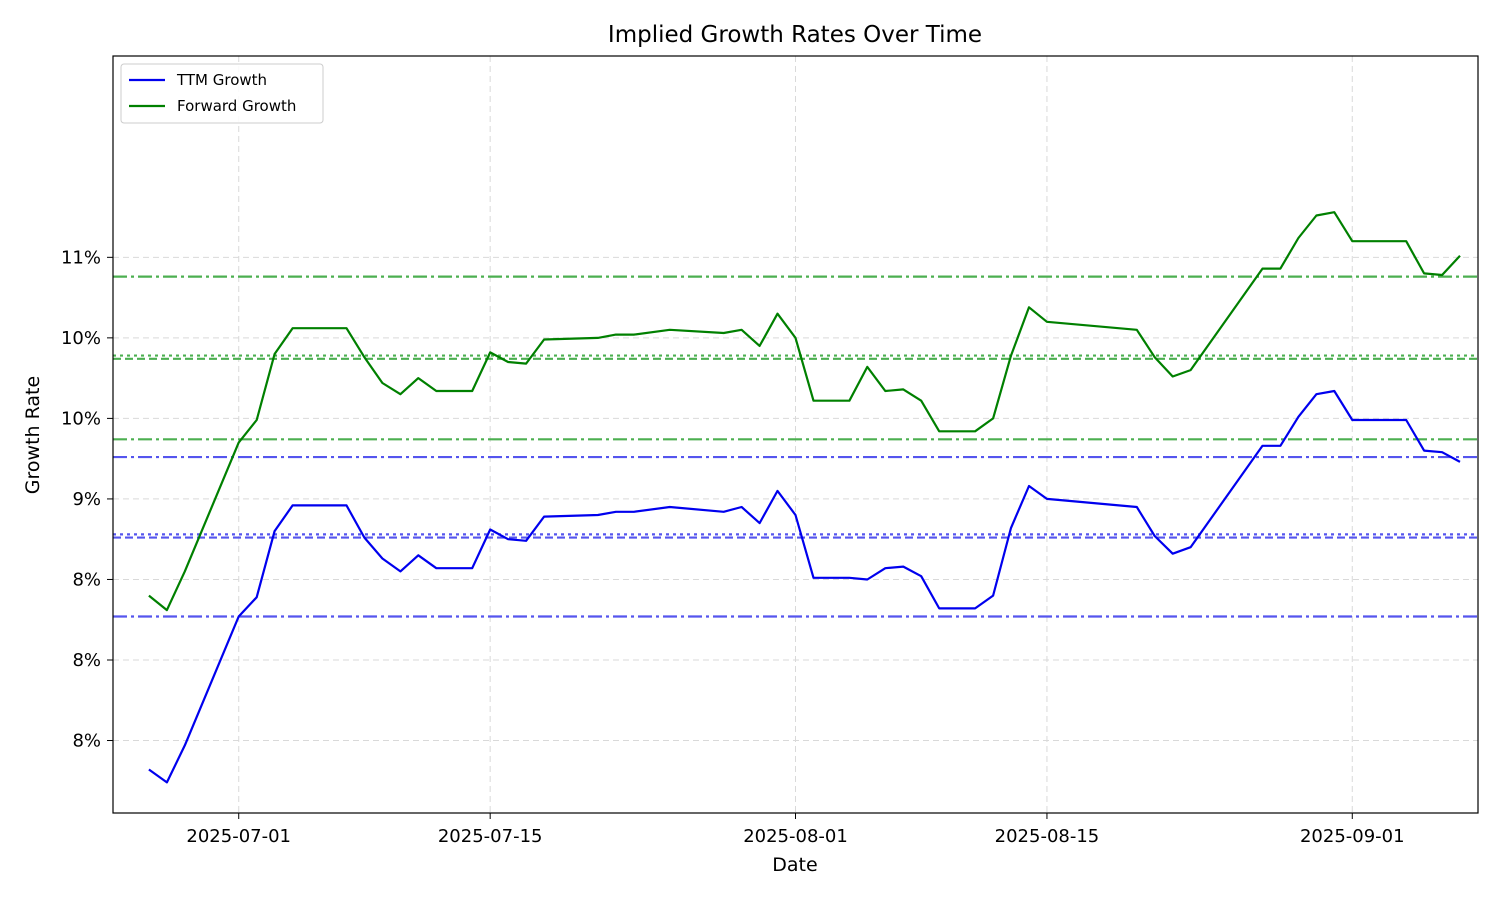 The width and height of the screenshot is (1500, 900). Describe the element at coordinates (490, 836) in the screenshot. I see `x-tick-label: 2025-07-15` at that location.